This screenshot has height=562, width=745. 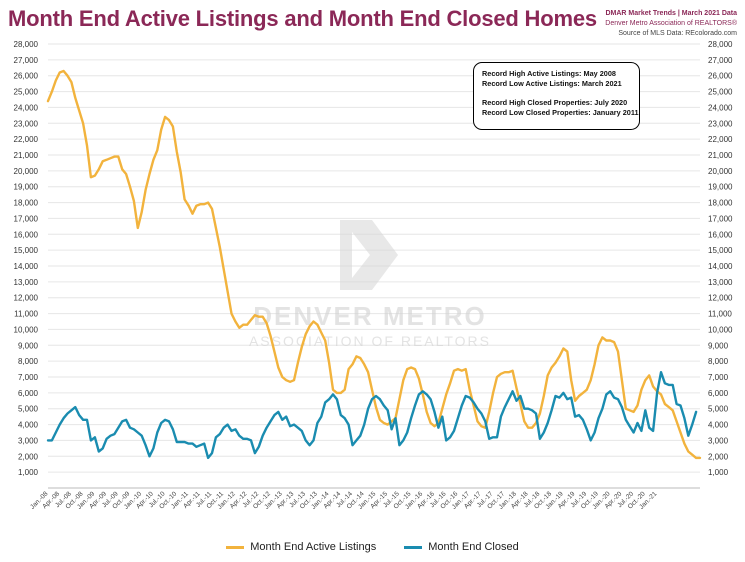 What do you see at coordinates (718, 425) in the screenshot?
I see `y-tick-label-right: 4,000` at bounding box center [718, 425].